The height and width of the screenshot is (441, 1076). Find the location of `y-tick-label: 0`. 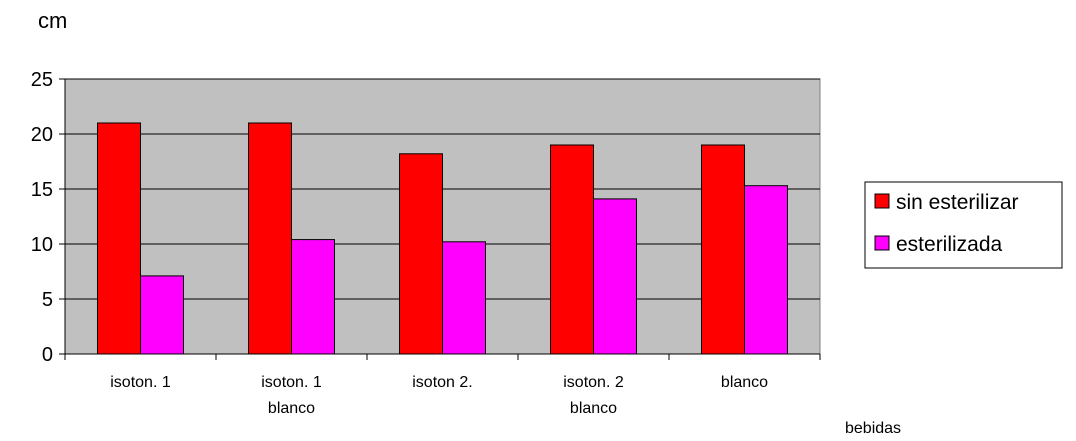

y-tick-label: 0 is located at coordinates (47, 355).